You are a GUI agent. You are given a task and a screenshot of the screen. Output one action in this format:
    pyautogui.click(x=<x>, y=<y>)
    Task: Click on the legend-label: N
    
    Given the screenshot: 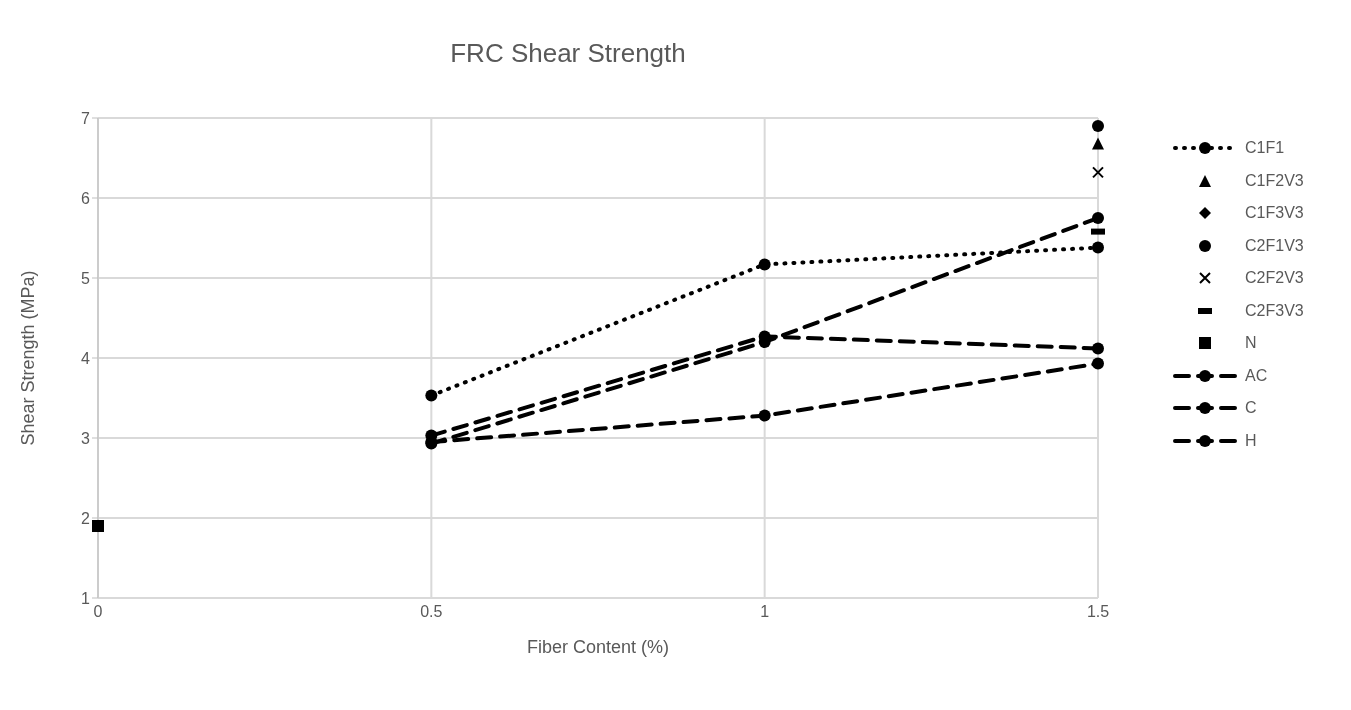 What is the action you would take?
    pyautogui.click(x=1251, y=343)
    